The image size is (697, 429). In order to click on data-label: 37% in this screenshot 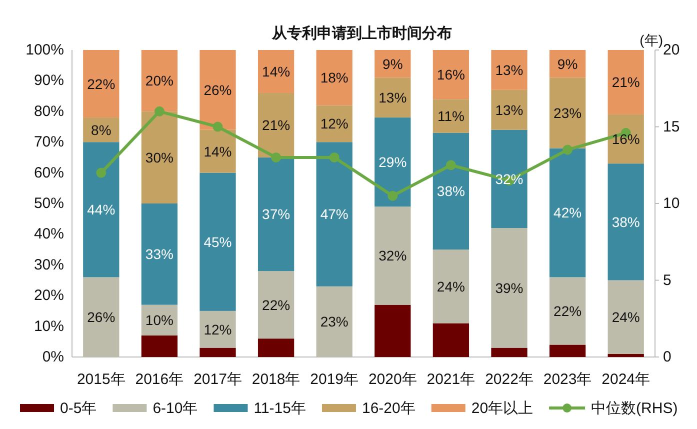, I will do `click(276, 214)`.